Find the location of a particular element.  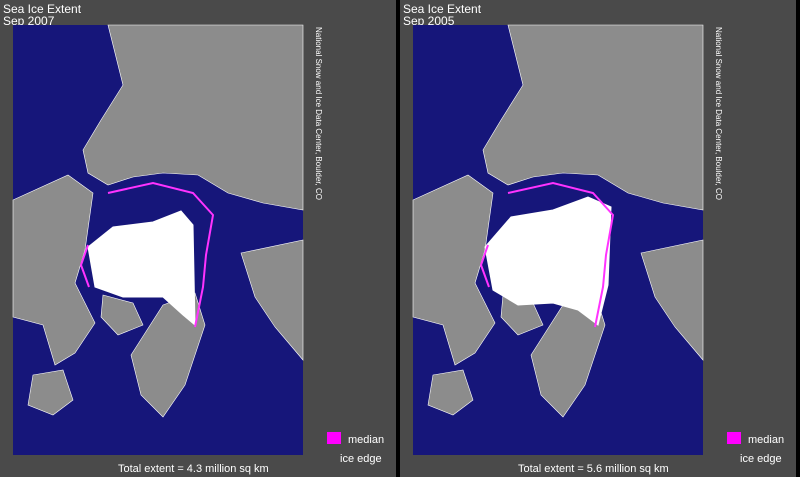

total-extent: Total extent = 4.3 million sq km is located at coordinates (193, 469).